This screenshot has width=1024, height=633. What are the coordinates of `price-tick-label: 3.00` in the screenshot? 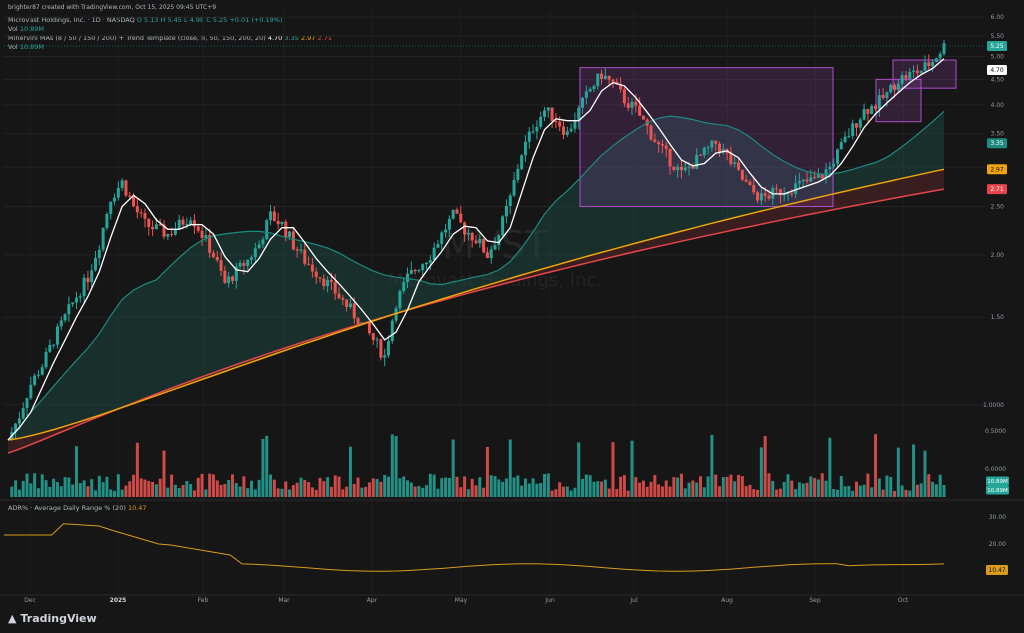 It's located at (998, 167).